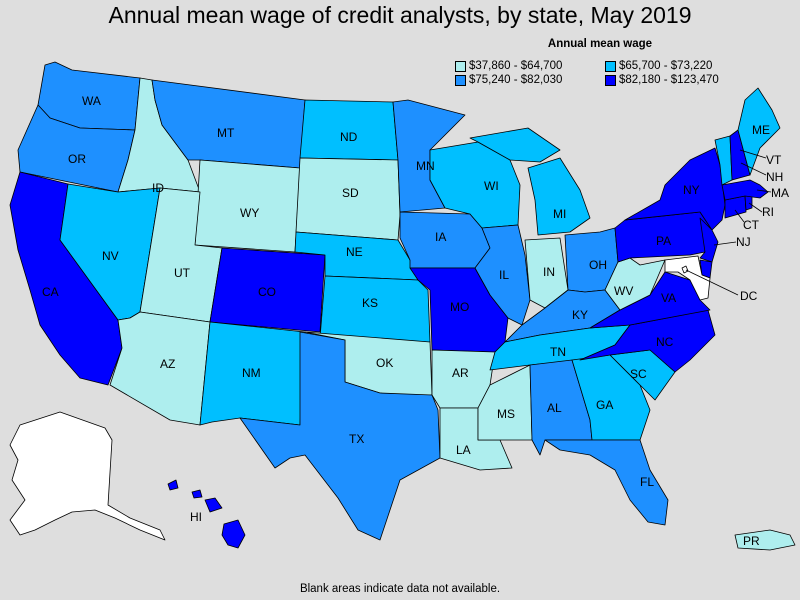  I want to click on state-SD, so click(348, 199).